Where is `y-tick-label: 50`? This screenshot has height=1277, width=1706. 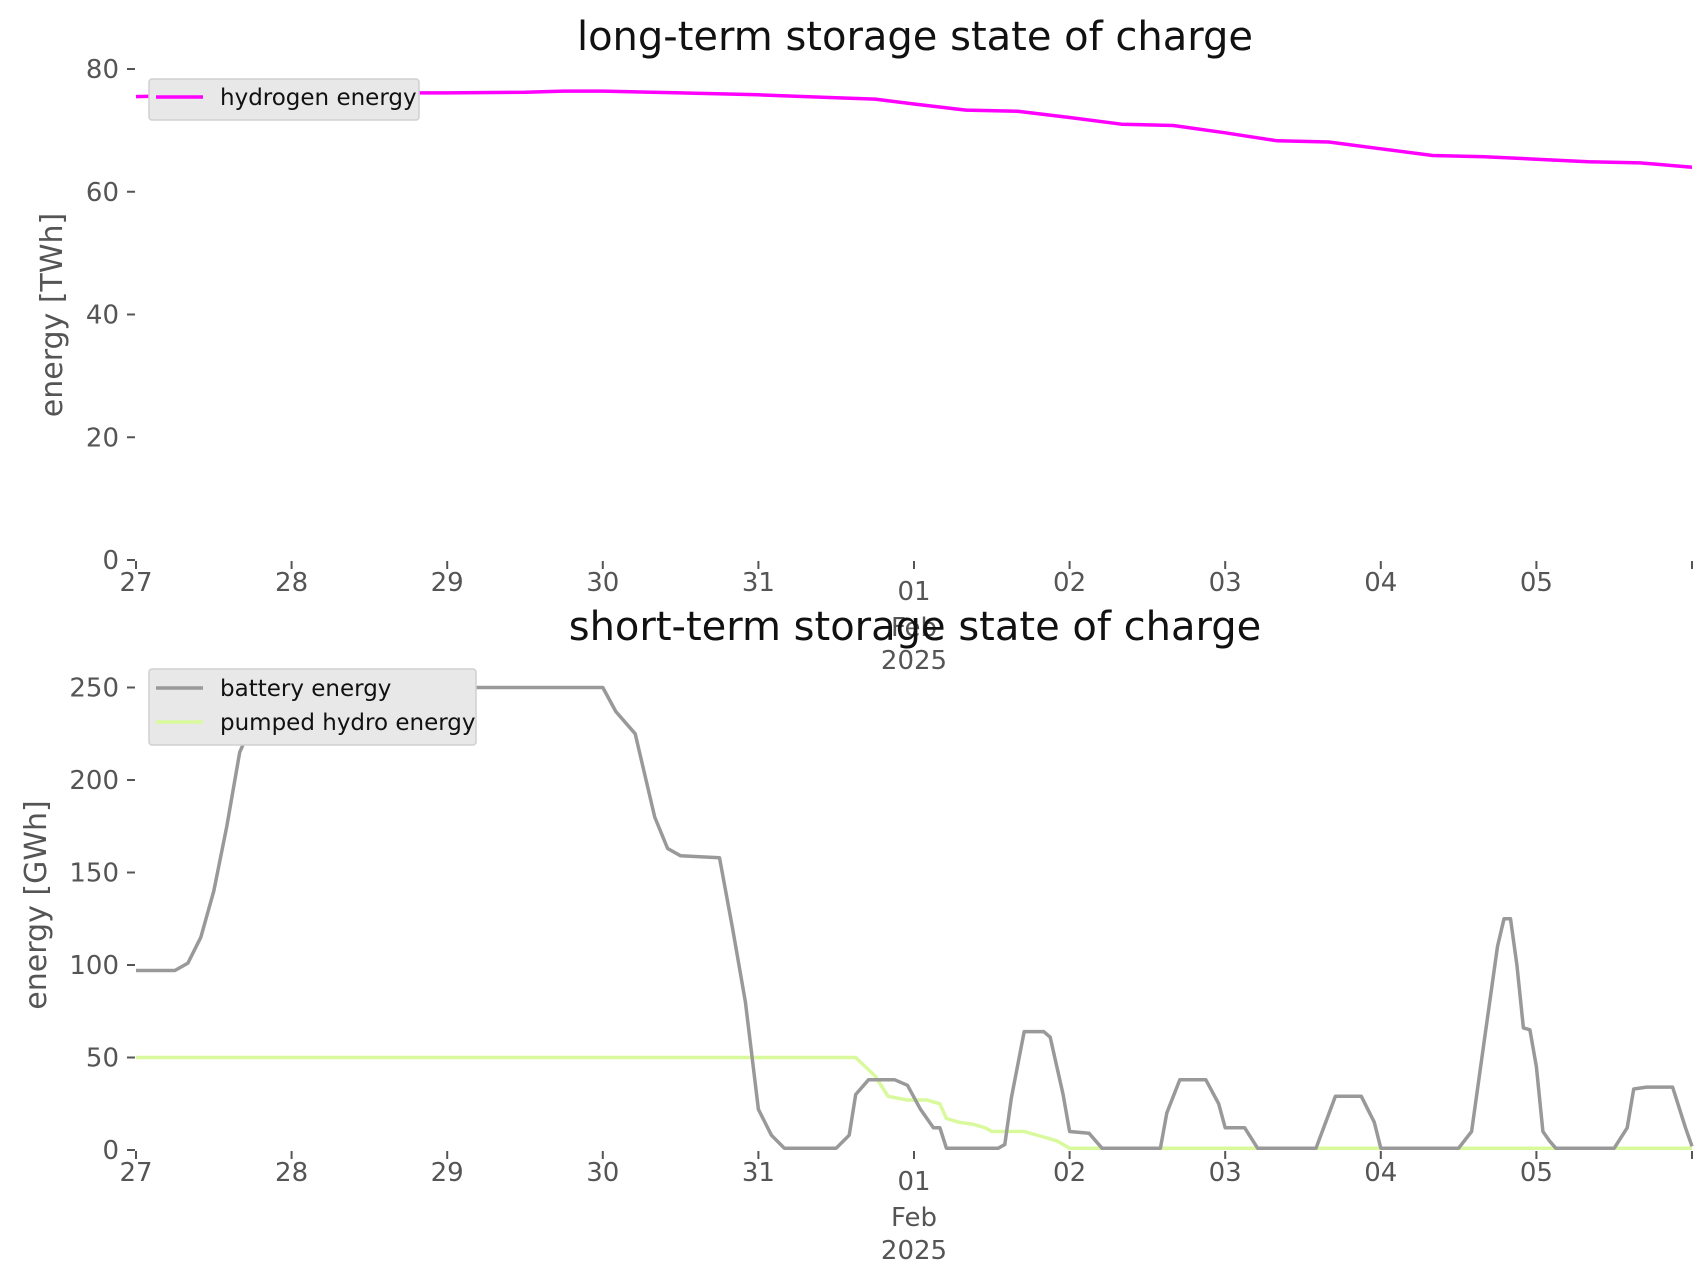 y-tick-label: 50 is located at coordinates (102, 1059).